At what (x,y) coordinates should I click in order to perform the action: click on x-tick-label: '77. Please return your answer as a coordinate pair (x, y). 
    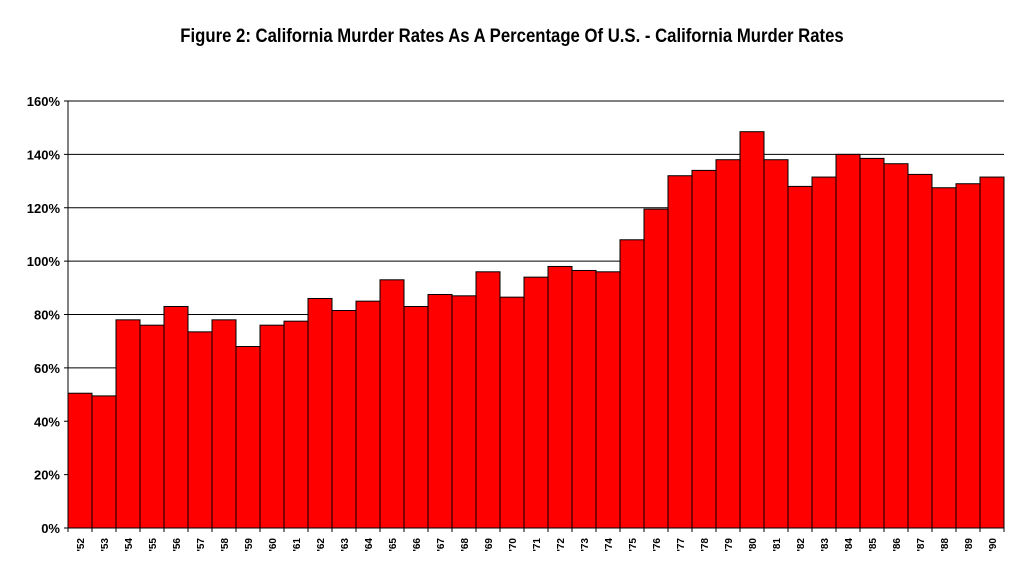
    Looking at the image, I should click on (681, 545).